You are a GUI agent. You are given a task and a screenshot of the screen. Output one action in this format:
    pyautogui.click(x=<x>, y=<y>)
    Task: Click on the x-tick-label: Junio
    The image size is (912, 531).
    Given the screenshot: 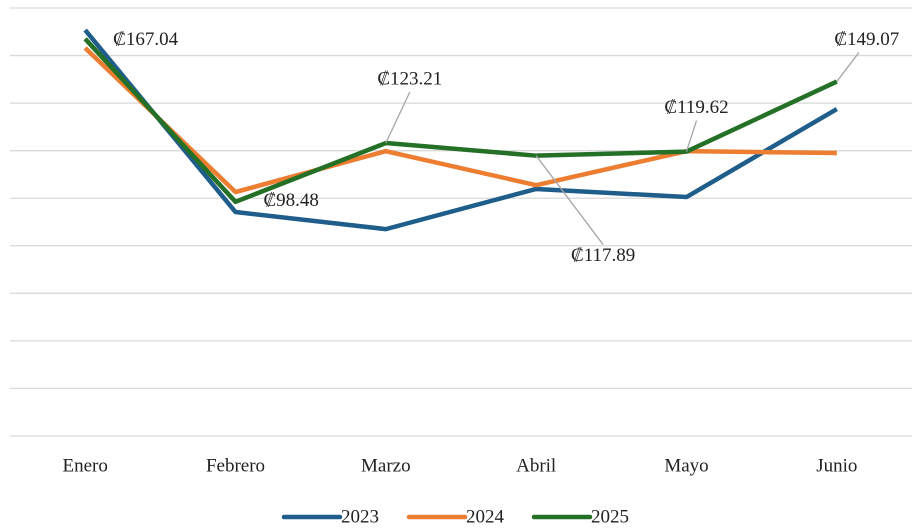 What is the action you would take?
    pyautogui.click(x=836, y=465)
    